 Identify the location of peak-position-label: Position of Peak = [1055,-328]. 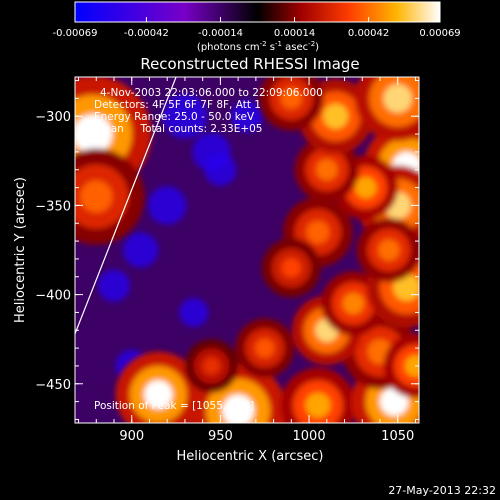
(174, 406).